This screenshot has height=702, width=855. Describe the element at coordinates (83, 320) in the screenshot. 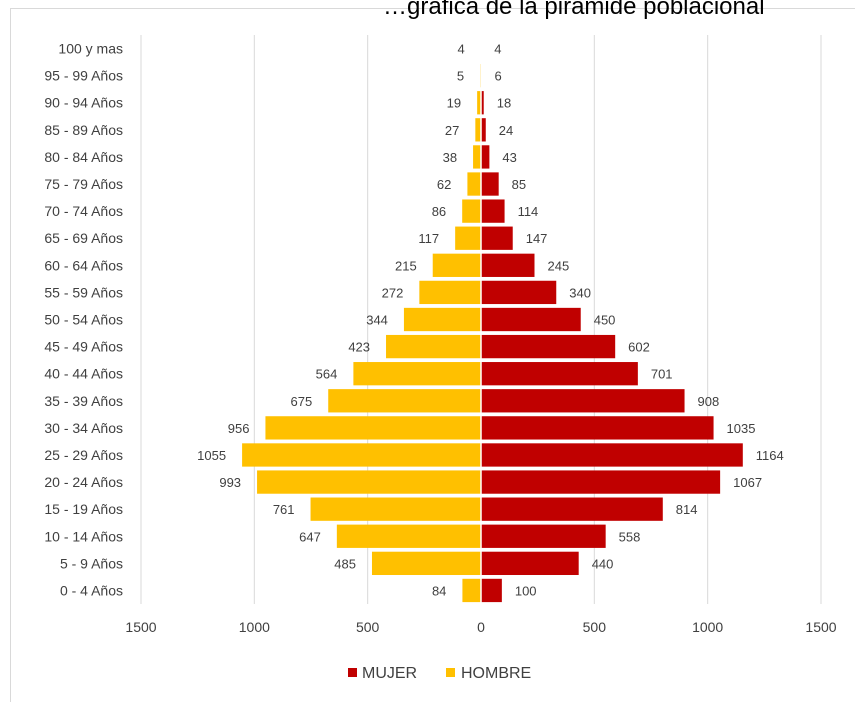

I see `category-label: 50 - 54 Años` at that location.